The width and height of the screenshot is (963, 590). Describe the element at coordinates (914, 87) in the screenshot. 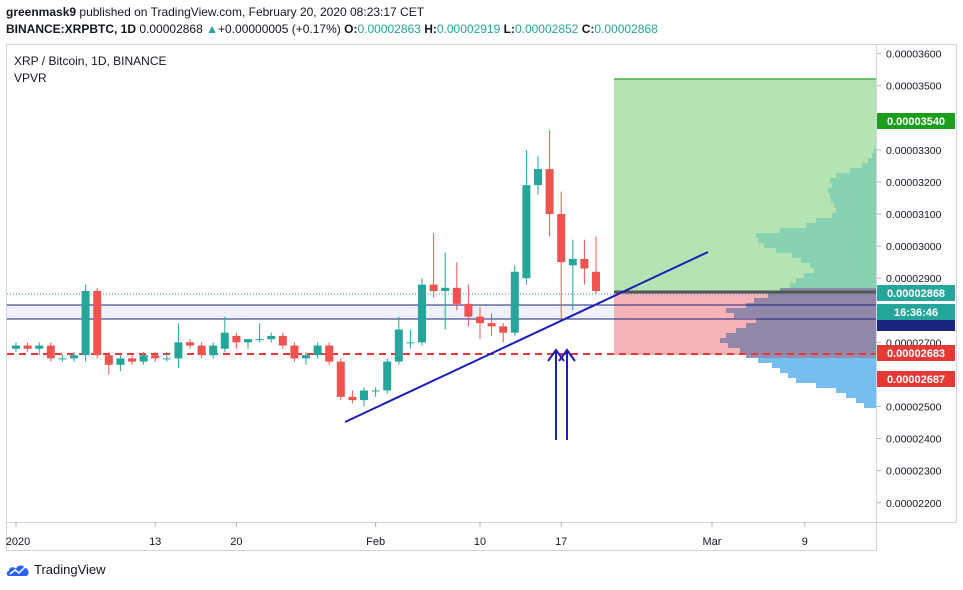

I see `price-tick-label: 0.00003500` at that location.